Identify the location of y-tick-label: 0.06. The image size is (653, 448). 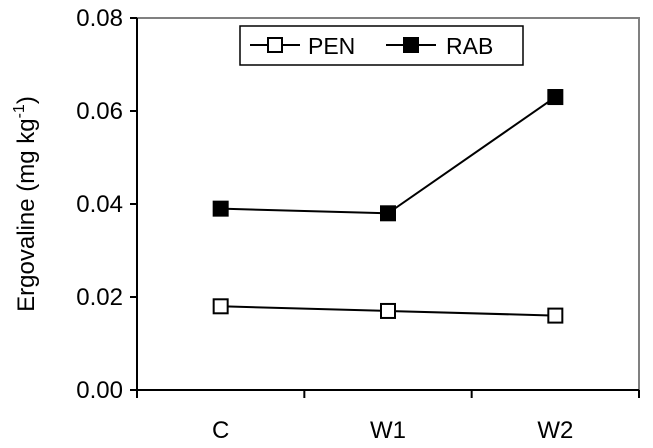
(99, 111).